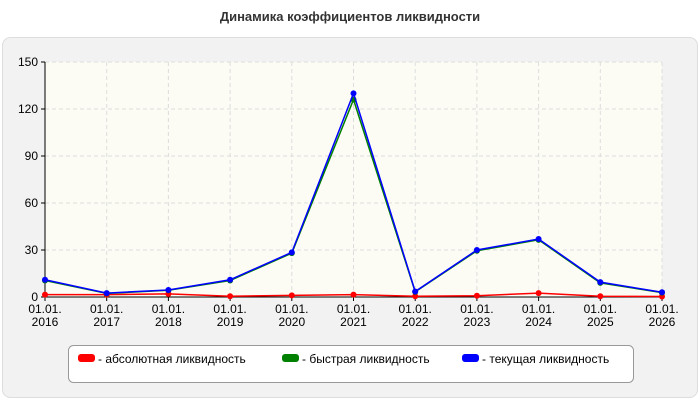  Describe the element at coordinates (291, 315) in the screenshot. I see `x-tick-label: 01.01. 2020` at that location.